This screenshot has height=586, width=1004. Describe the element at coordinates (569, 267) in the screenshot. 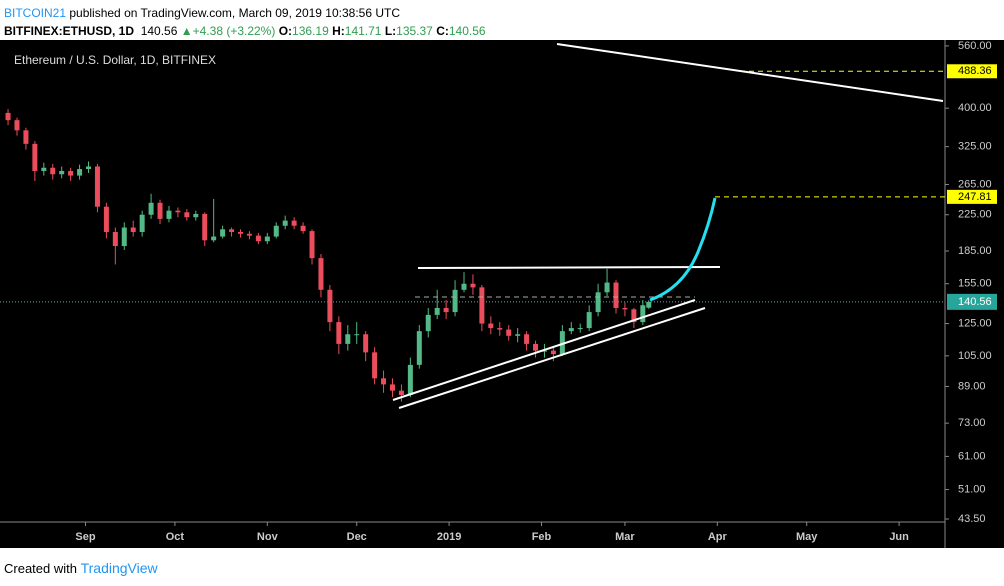

I see `resistance-line` at that location.